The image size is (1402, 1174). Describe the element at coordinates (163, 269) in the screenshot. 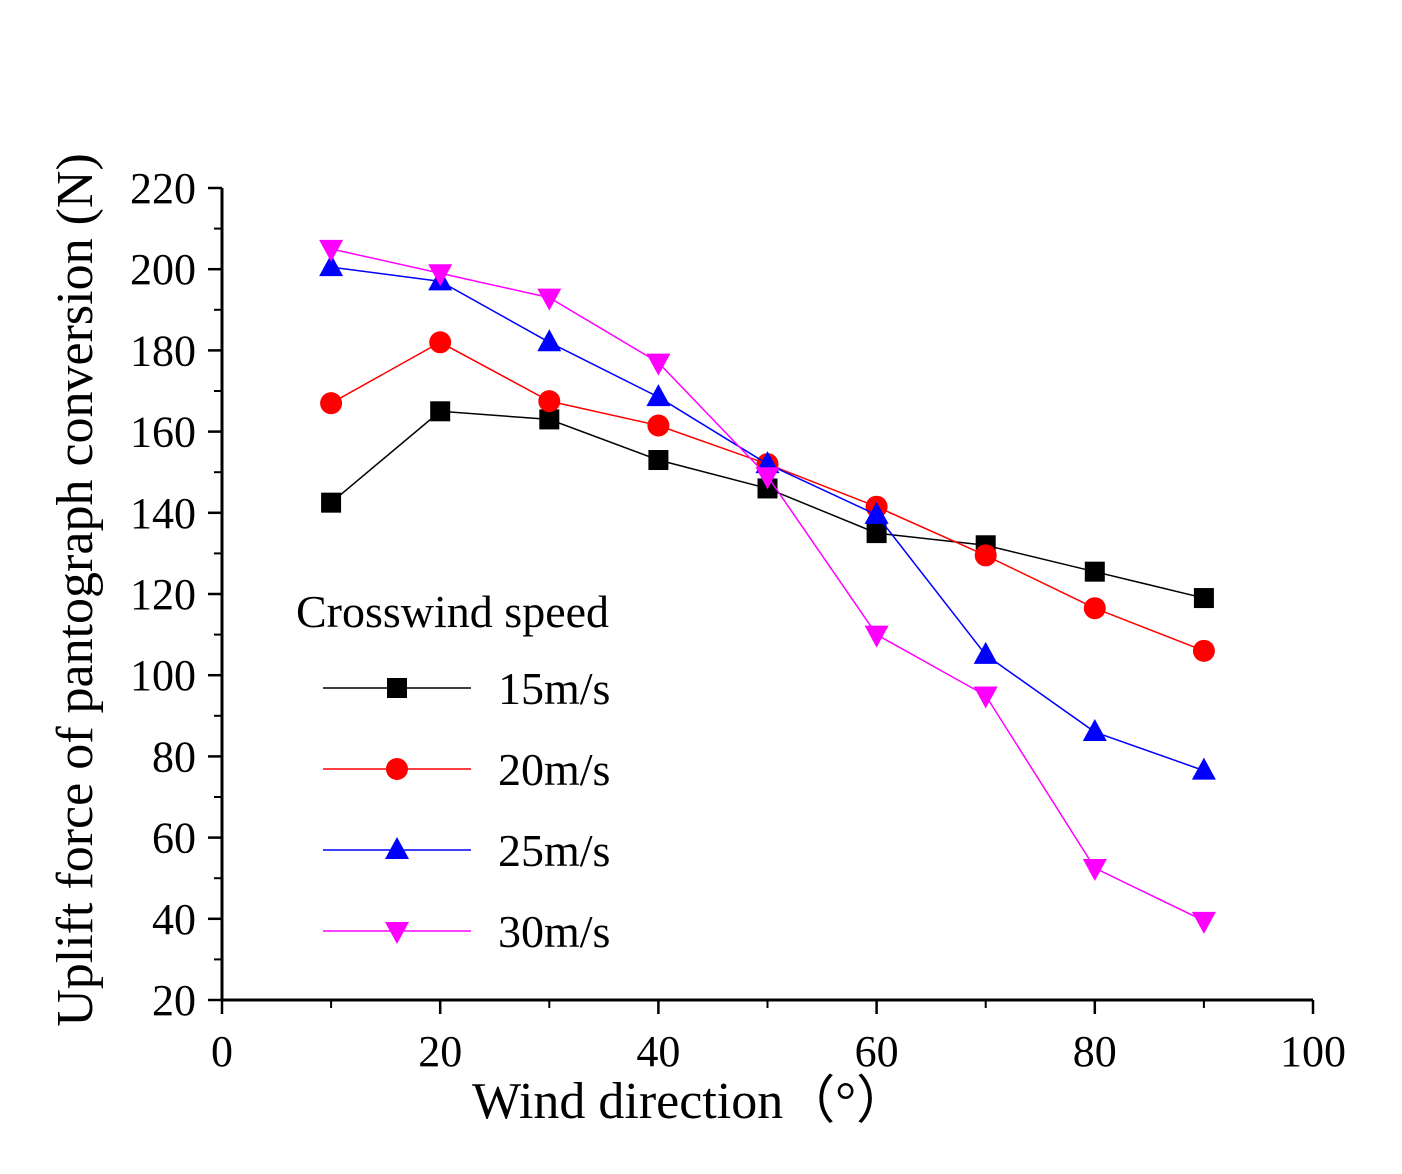

I see `y-tick-label: 200` at that location.